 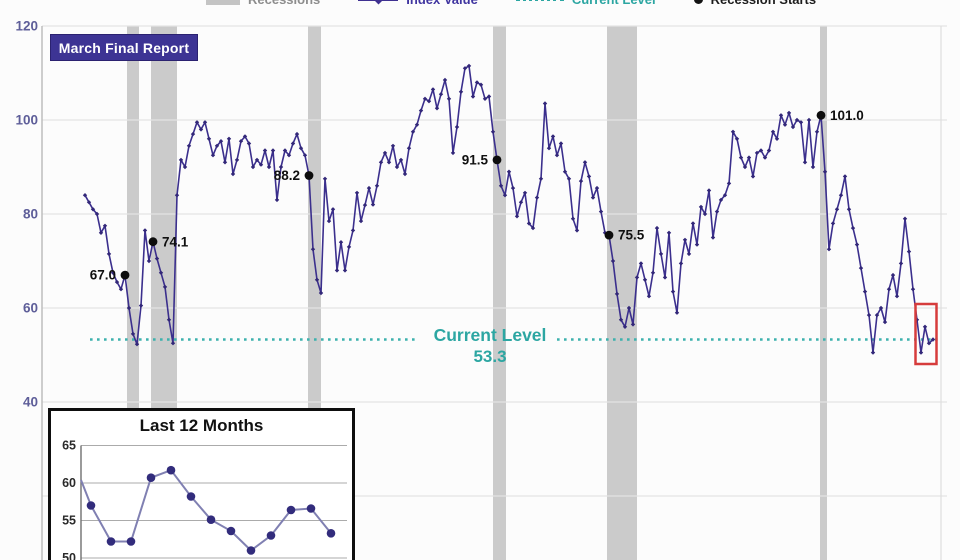 I want to click on dotted-line-icon, so click(x=539, y=0).